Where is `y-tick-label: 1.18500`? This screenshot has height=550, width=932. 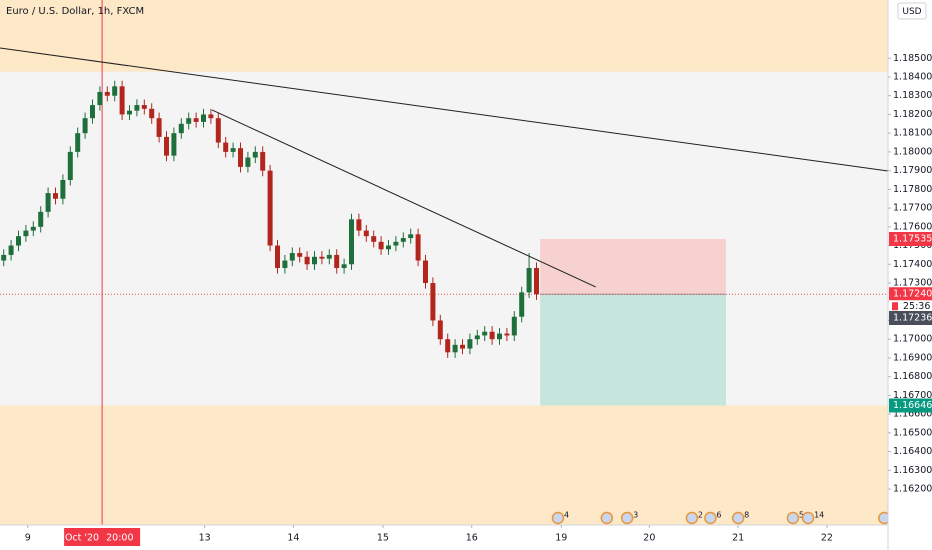 y-tick-label: 1.18500 is located at coordinates (912, 58).